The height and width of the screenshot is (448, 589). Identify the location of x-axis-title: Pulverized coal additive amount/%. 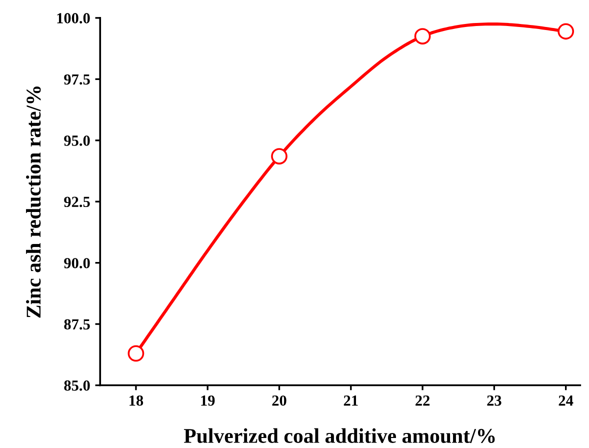
(339, 436).